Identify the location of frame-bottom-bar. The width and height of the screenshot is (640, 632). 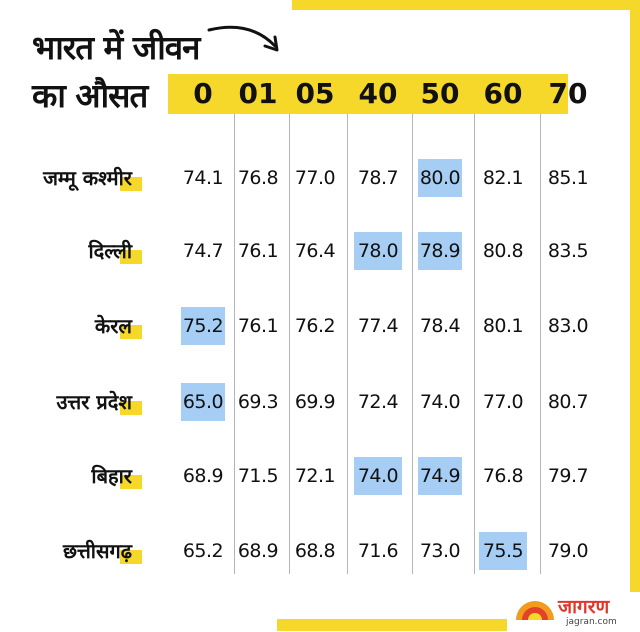
(392, 625).